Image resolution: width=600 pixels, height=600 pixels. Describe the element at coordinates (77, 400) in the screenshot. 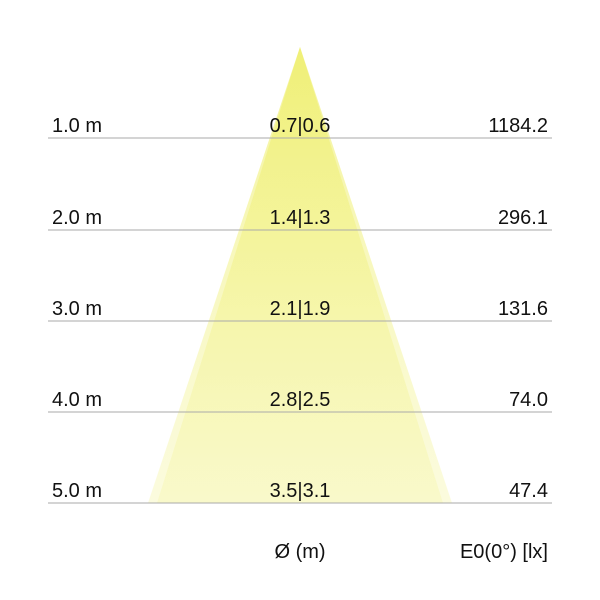

I see `distance-label: 4.0 m` at that location.